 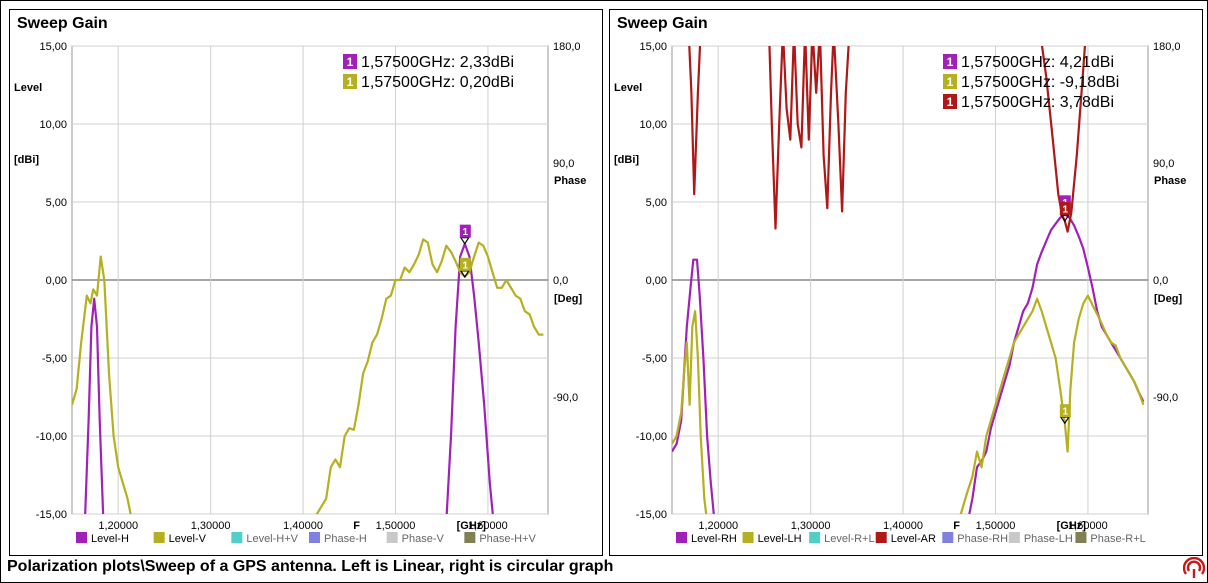 I want to click on marker-readout: 1,57500GHz: -9,18dBi, so click(x=1040, y=82).